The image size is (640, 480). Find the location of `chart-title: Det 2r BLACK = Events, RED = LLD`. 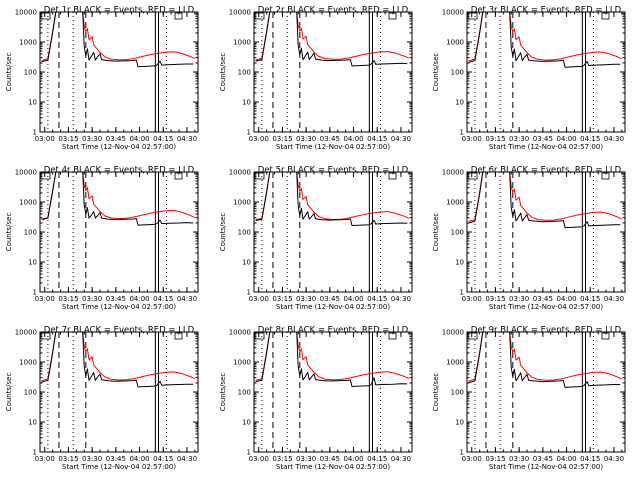

chart-title: Det 2r BLACK = Events, RED = LLD is located at coordinates (333, 11).